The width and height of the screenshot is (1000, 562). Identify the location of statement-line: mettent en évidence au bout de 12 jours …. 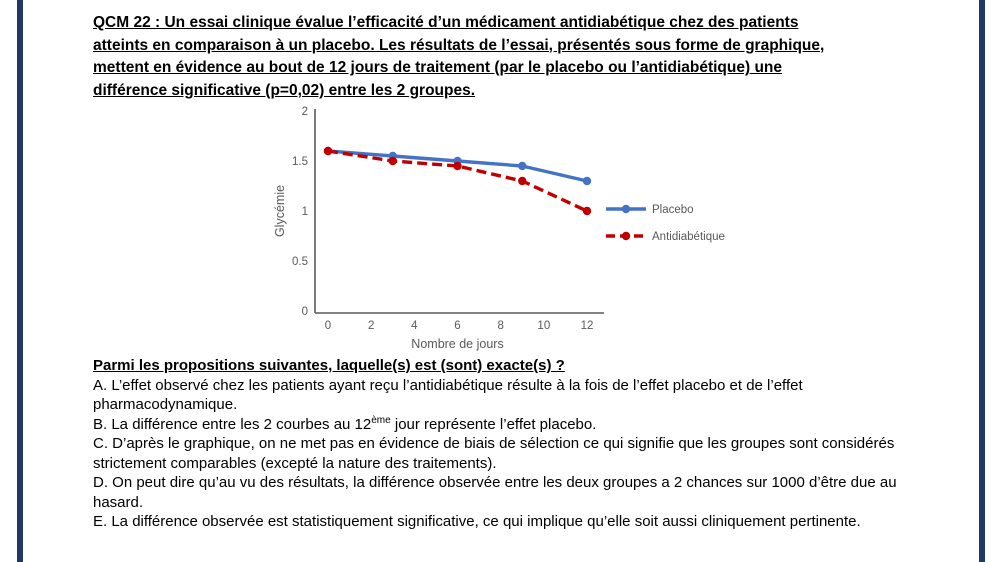
(438, 67).